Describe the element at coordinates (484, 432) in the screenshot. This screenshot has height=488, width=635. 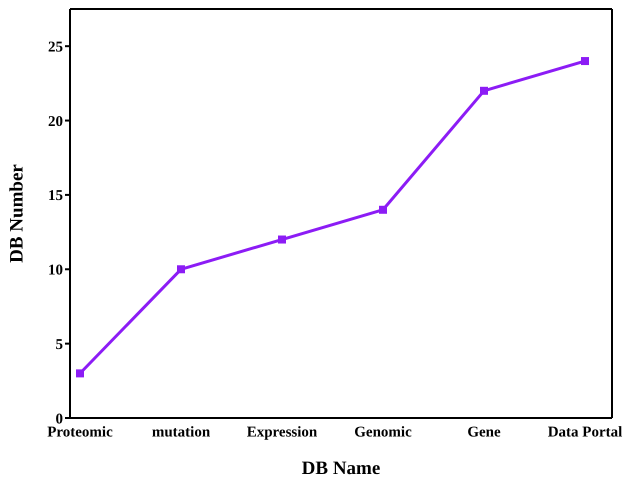
I see `x-tick-label: Gene` at that location.